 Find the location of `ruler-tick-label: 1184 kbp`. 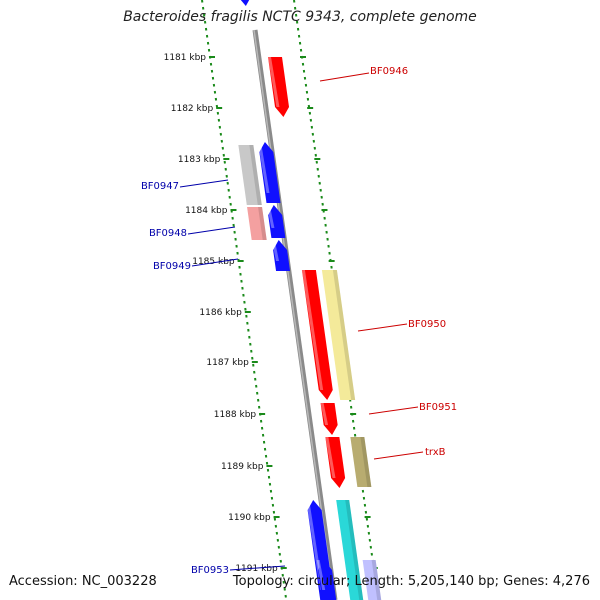

ruler-tick-label: 1184 kbp is located at coordinates (206, 211).